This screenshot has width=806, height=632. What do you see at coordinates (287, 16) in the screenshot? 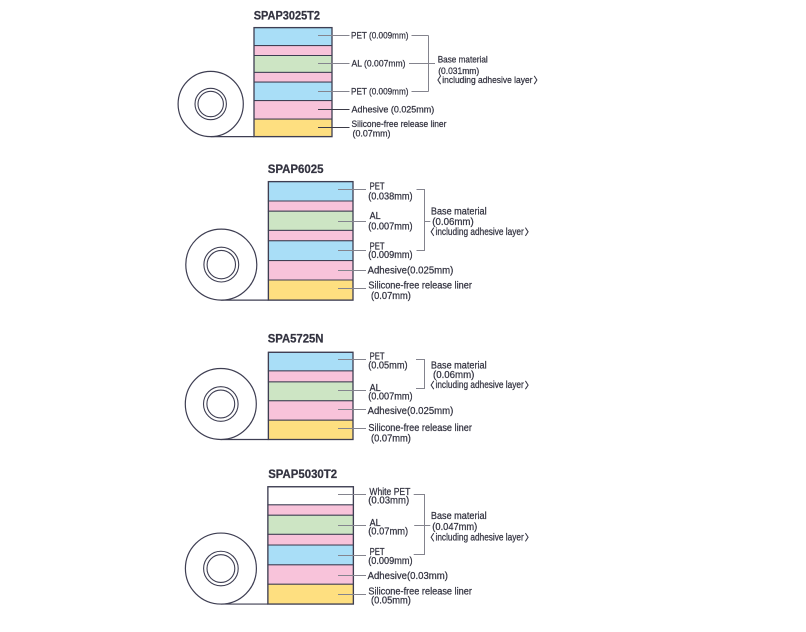
I see `svg-text: SPAP3025T2` at bounding box center [287, 16].